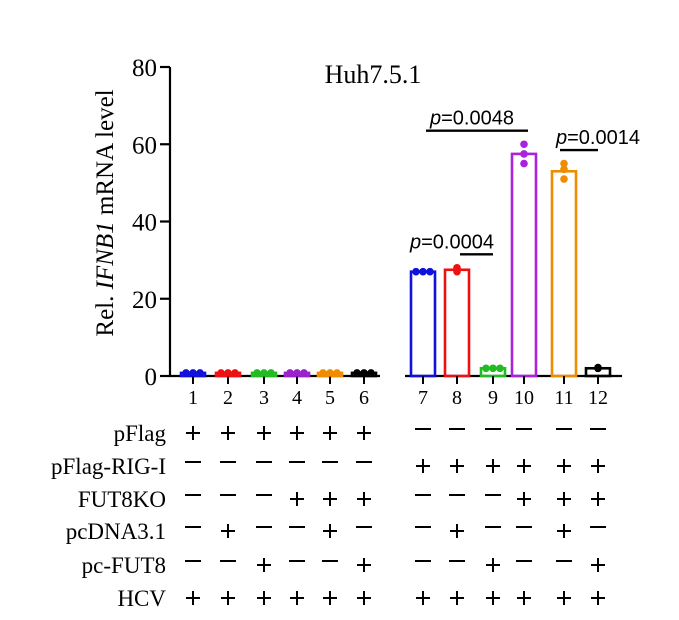 This screenshot has width=679, height=620. Describe the element at coordinates (105, 312) in the screenshot. I see `y-axis-label-prefix: Rel.` at that location.